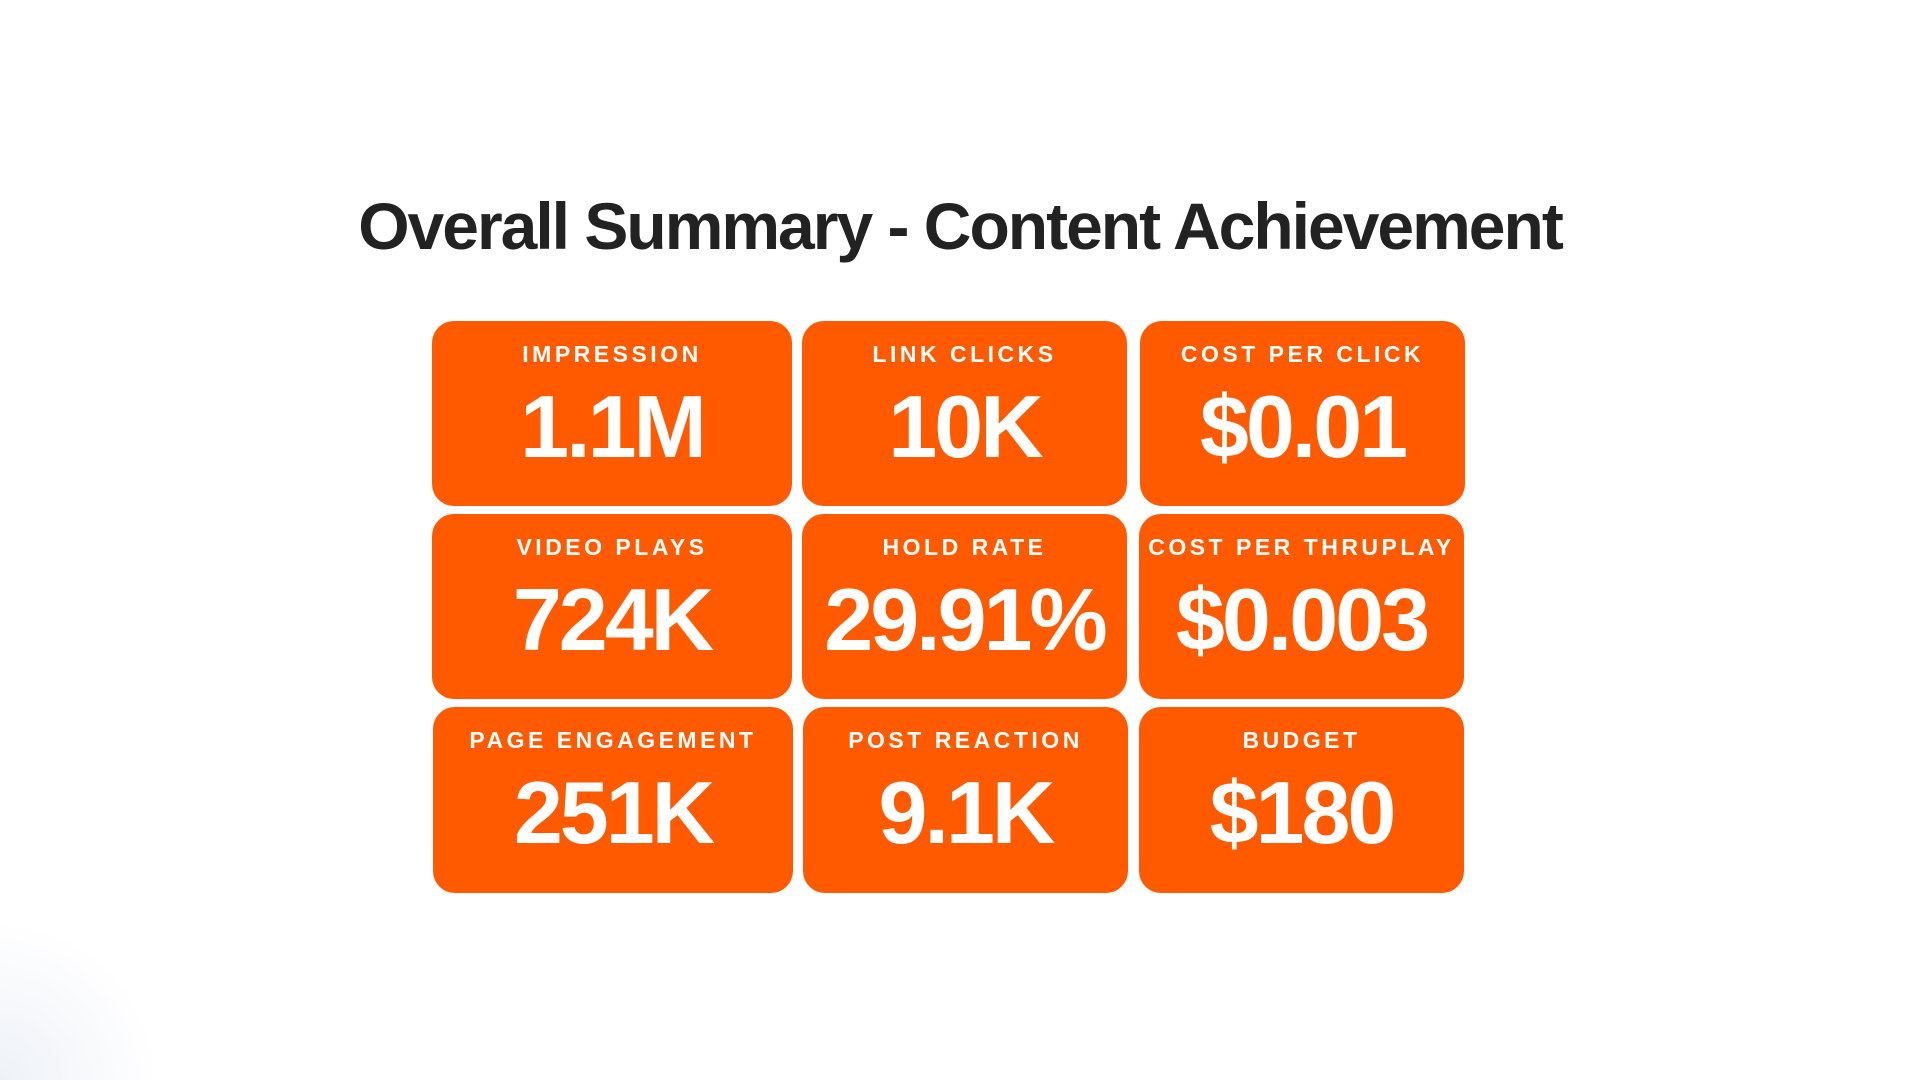 The width and height of the screenshot is (1920, 1080). What do you see at coordinates (1303, 812) in the screenshot?
I see `metric-value: $180` at bounding box center [1303, 812].